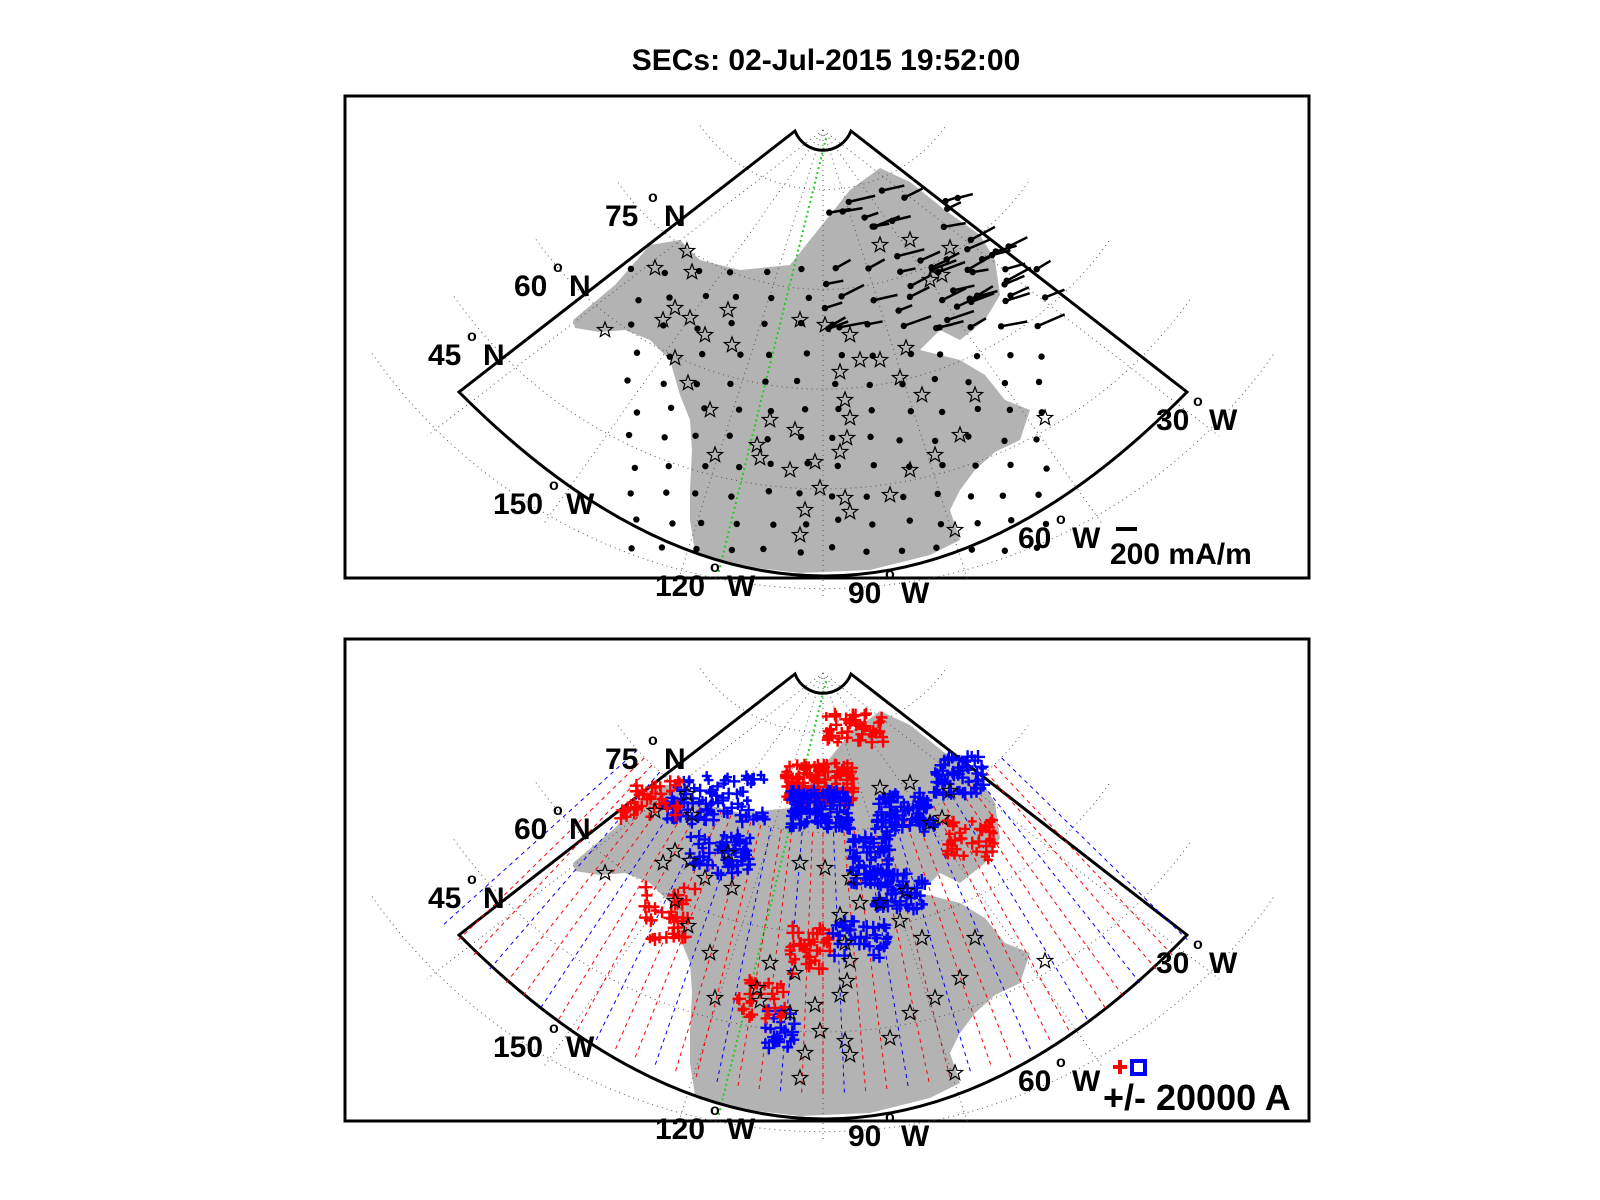 This screenshot has height=1200, width=1600. Describe the element at coordinates (826, 60) in the screenshot. I see `figure-title: SECs: 02-Jul-2015 19:52:00` at that location.